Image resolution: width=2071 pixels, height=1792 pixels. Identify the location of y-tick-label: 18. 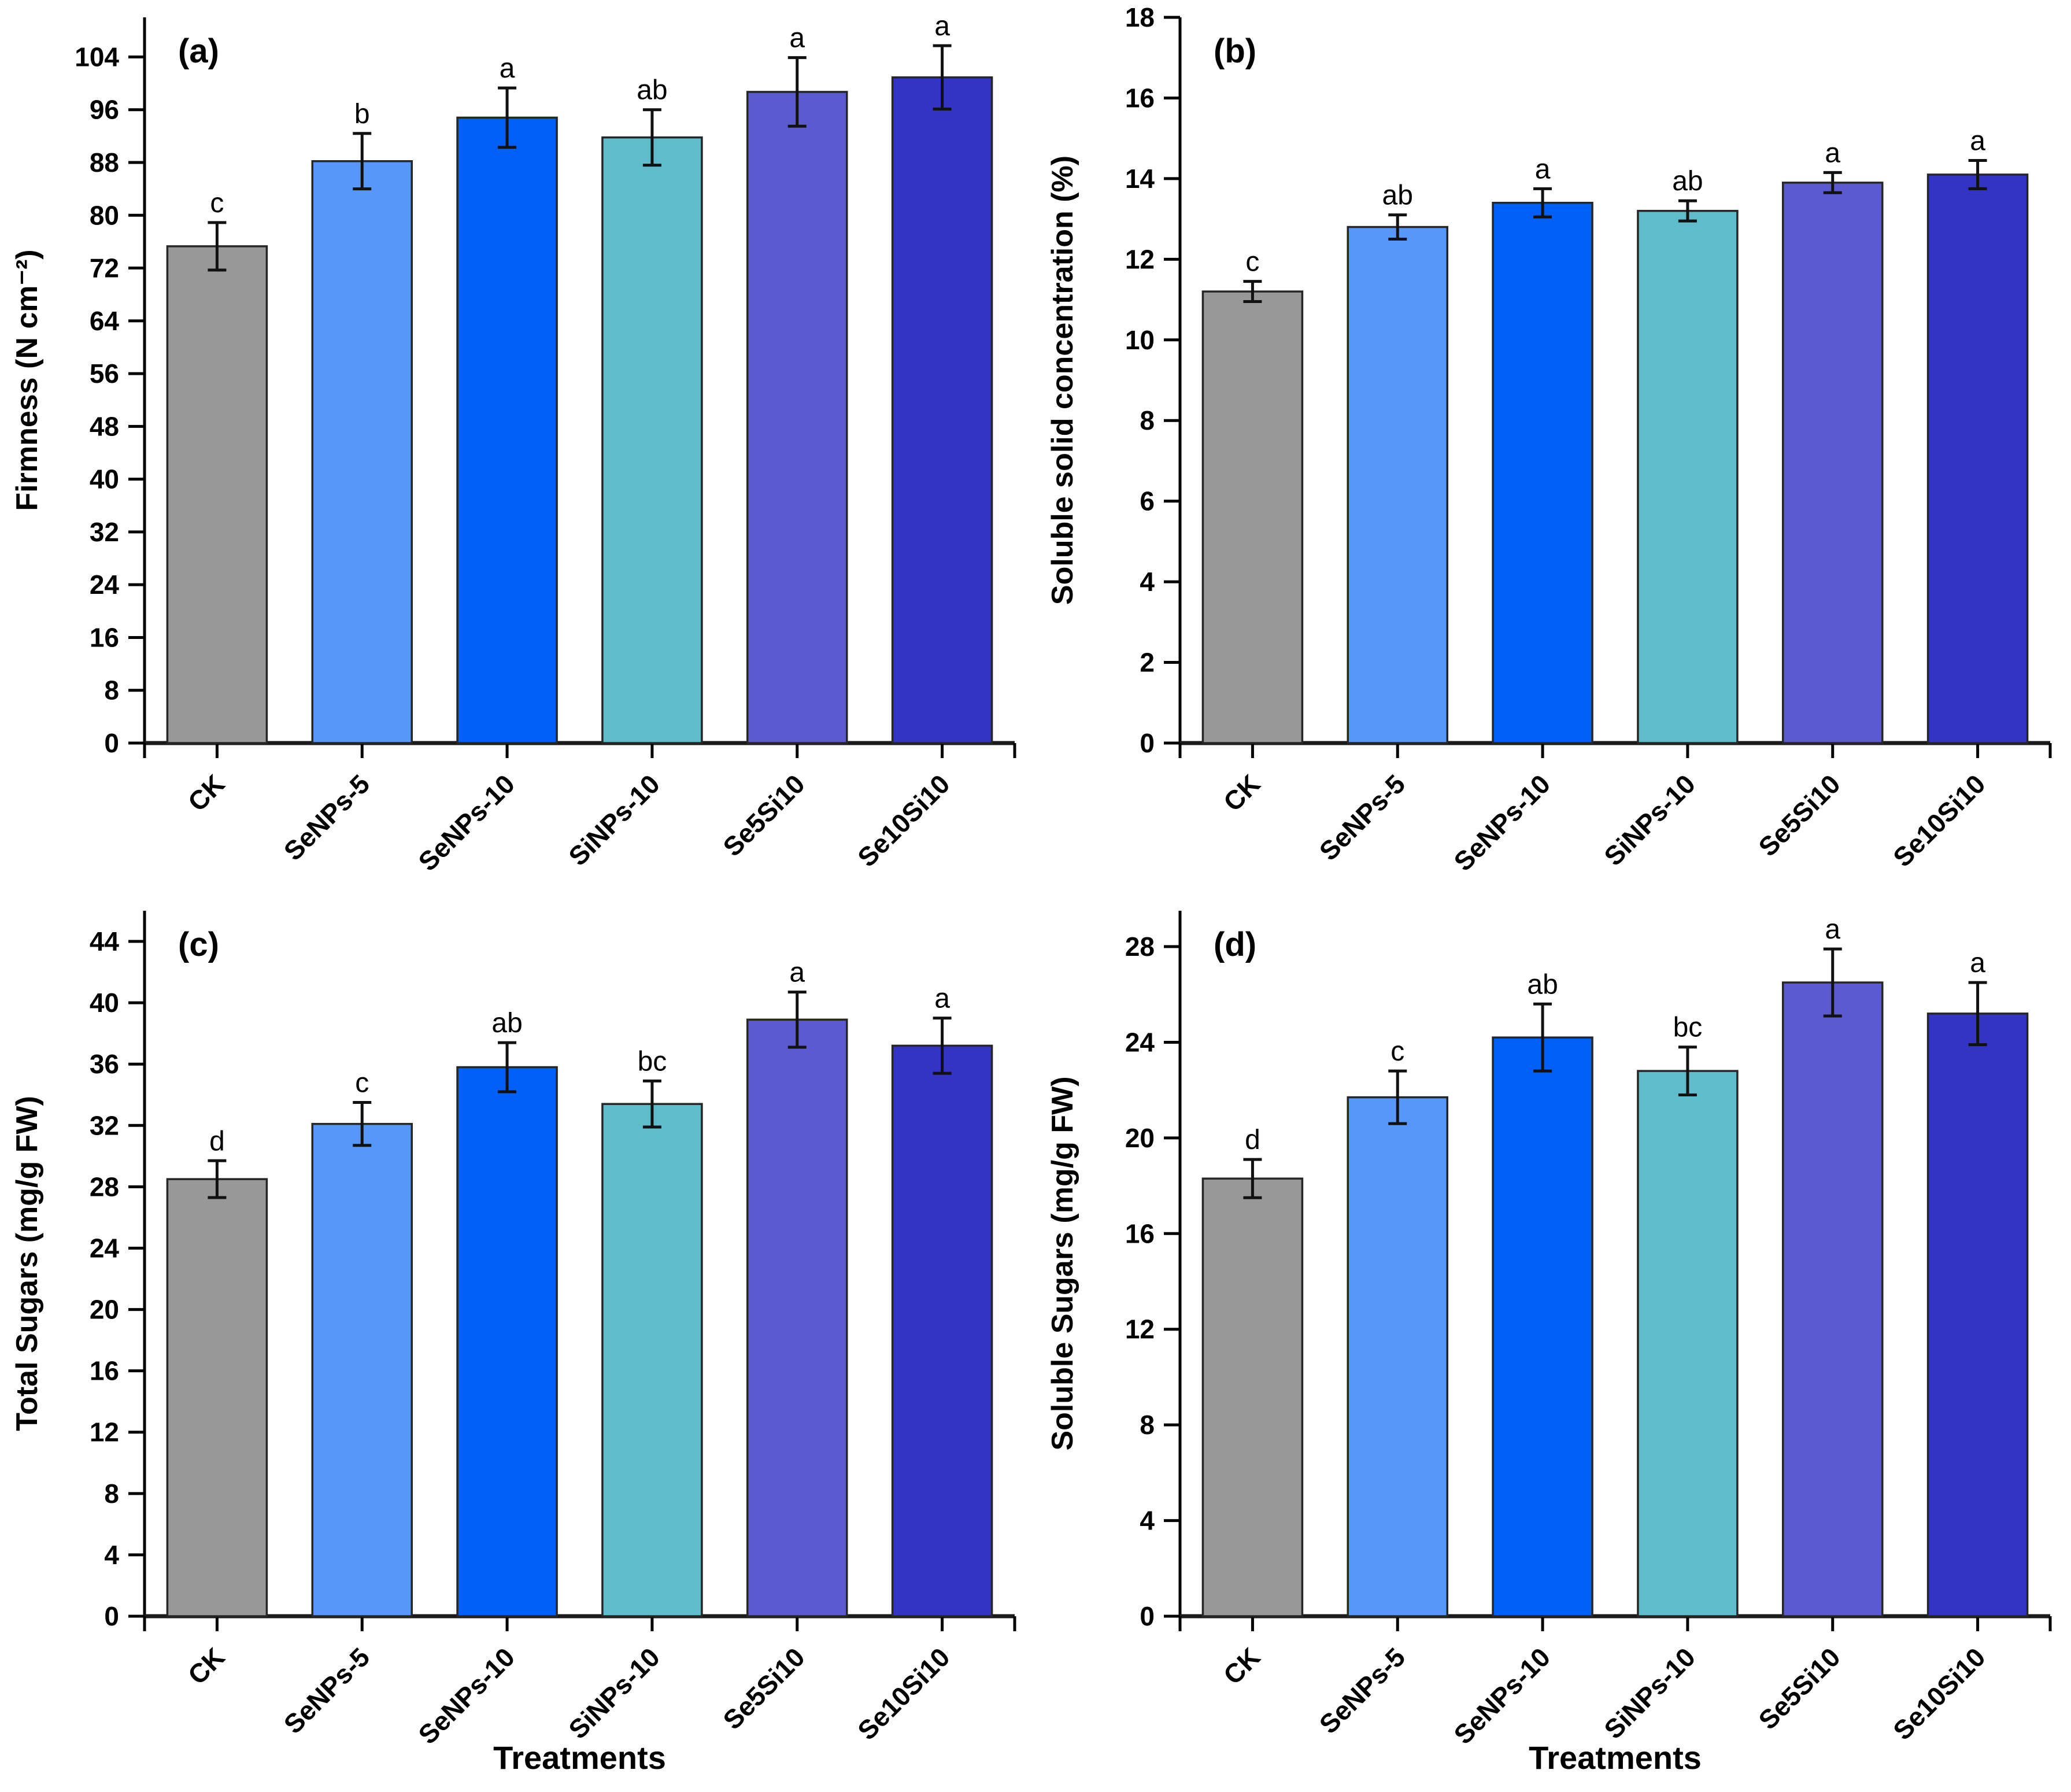
(1140, 17).